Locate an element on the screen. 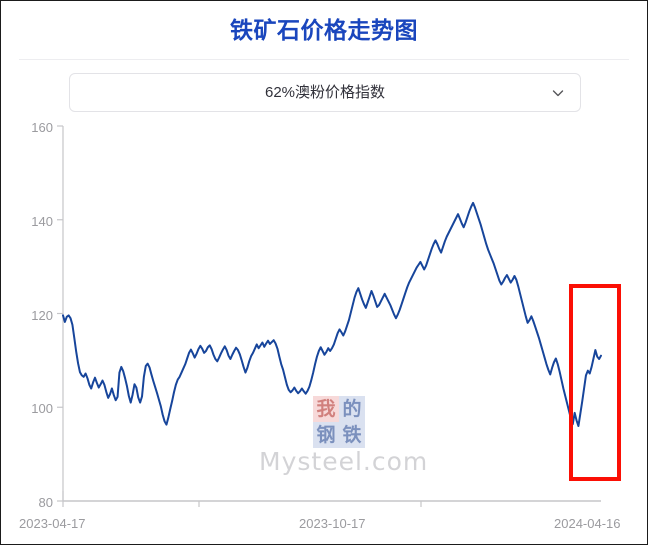 The height and width of the screenshot is (545, 648). y-tick-label-80: 80 is located at coordinates (45, 502).